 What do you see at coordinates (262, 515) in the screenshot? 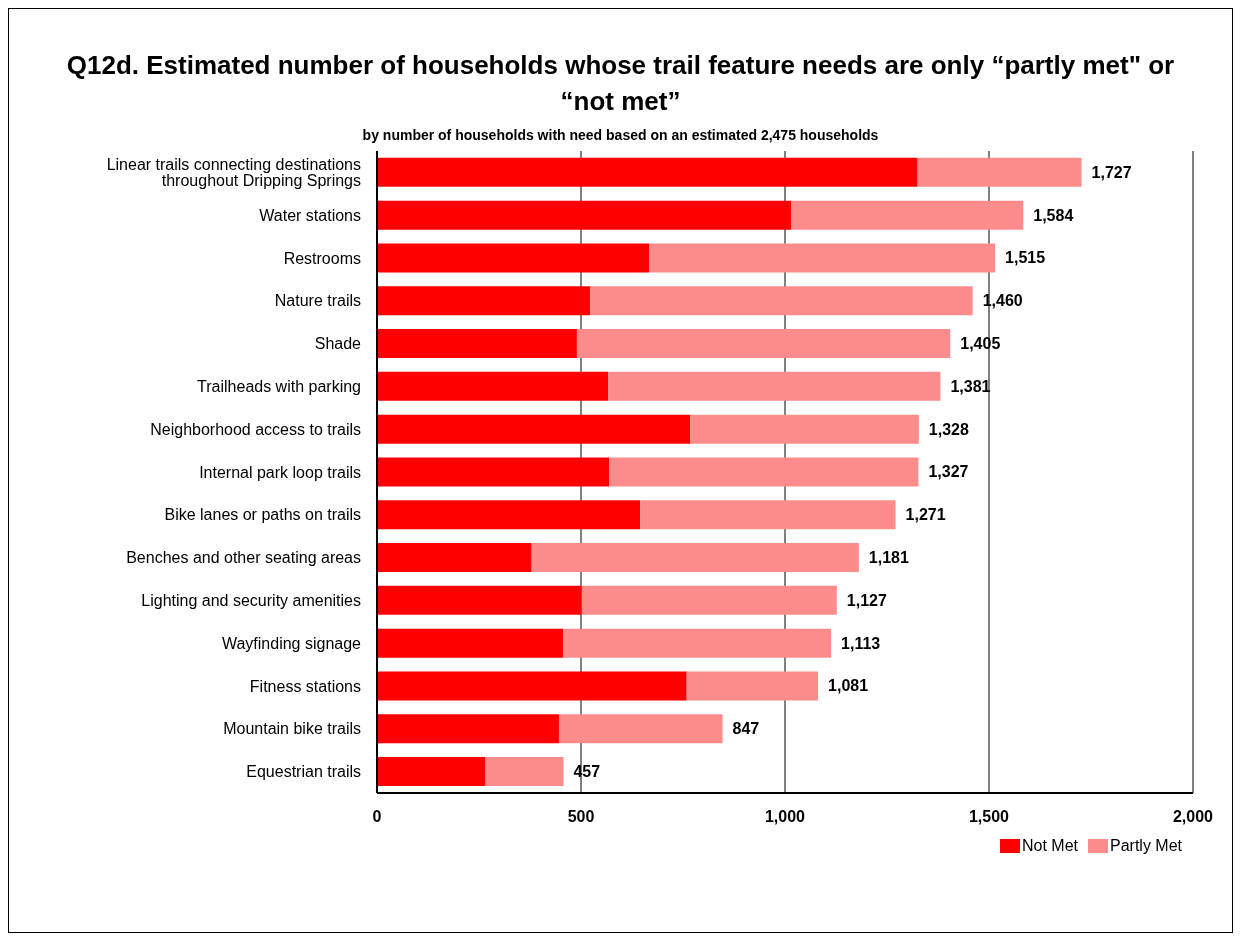
I see `y-tick-label: Bike lanes or paths on trails` at bounding box center [262, 515].